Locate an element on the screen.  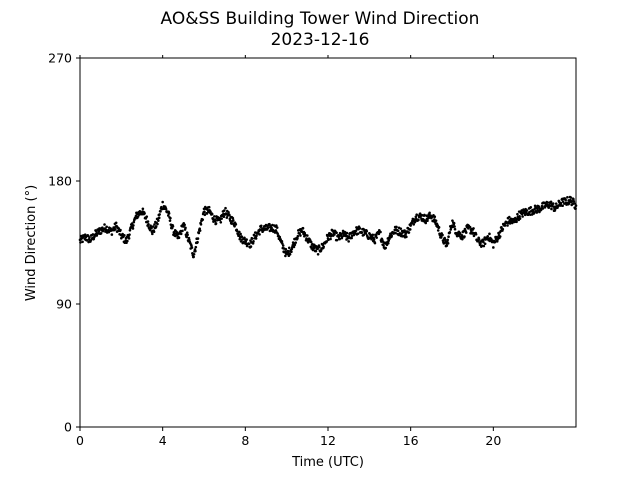
x-tick-label: 12 is located at coordinates (328, 440).